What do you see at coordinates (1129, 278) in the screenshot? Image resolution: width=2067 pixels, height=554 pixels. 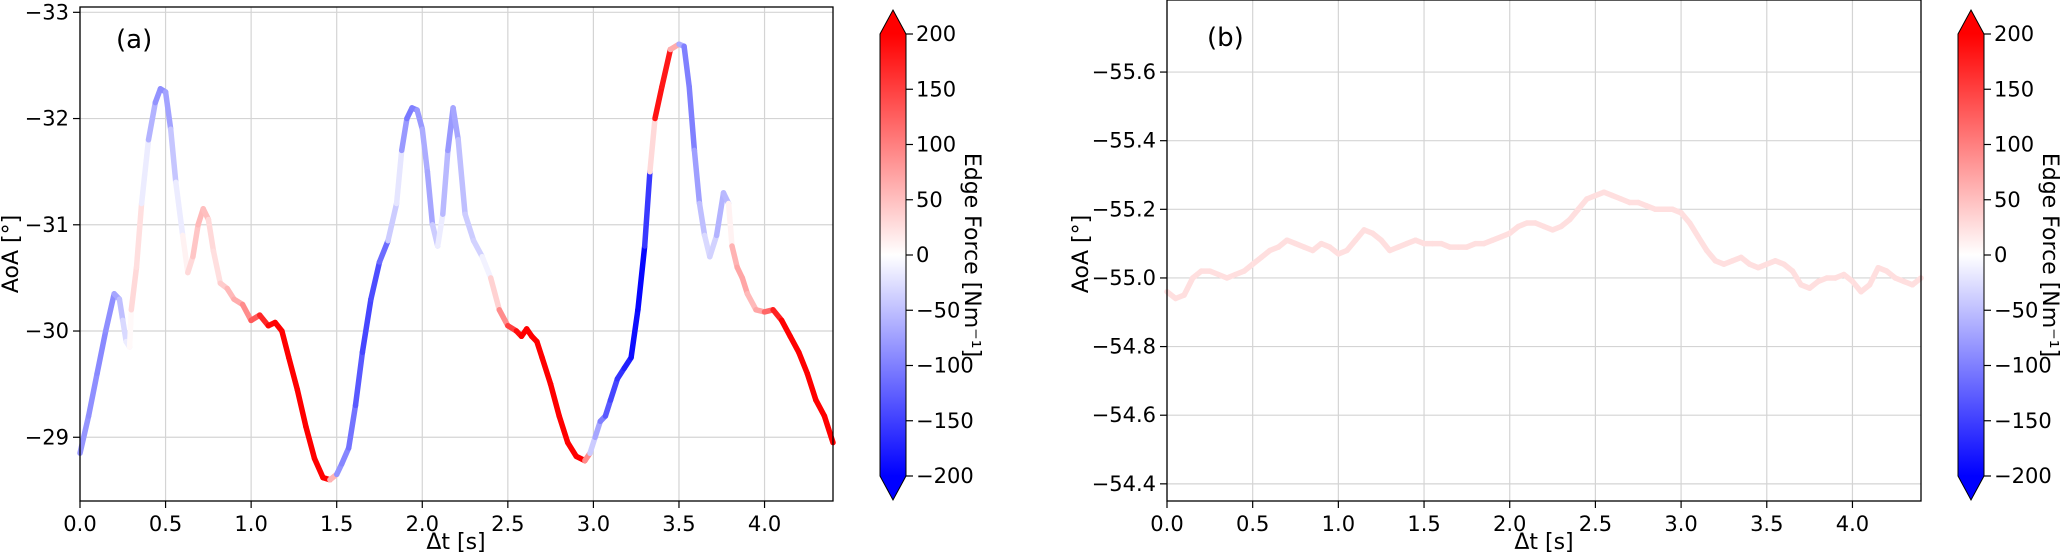 I see `y-ticks-b: −54.4 −54.6 −54.8 −55.0 −55.2 −55.4 −55.6` at bounding box center [1129, 278].